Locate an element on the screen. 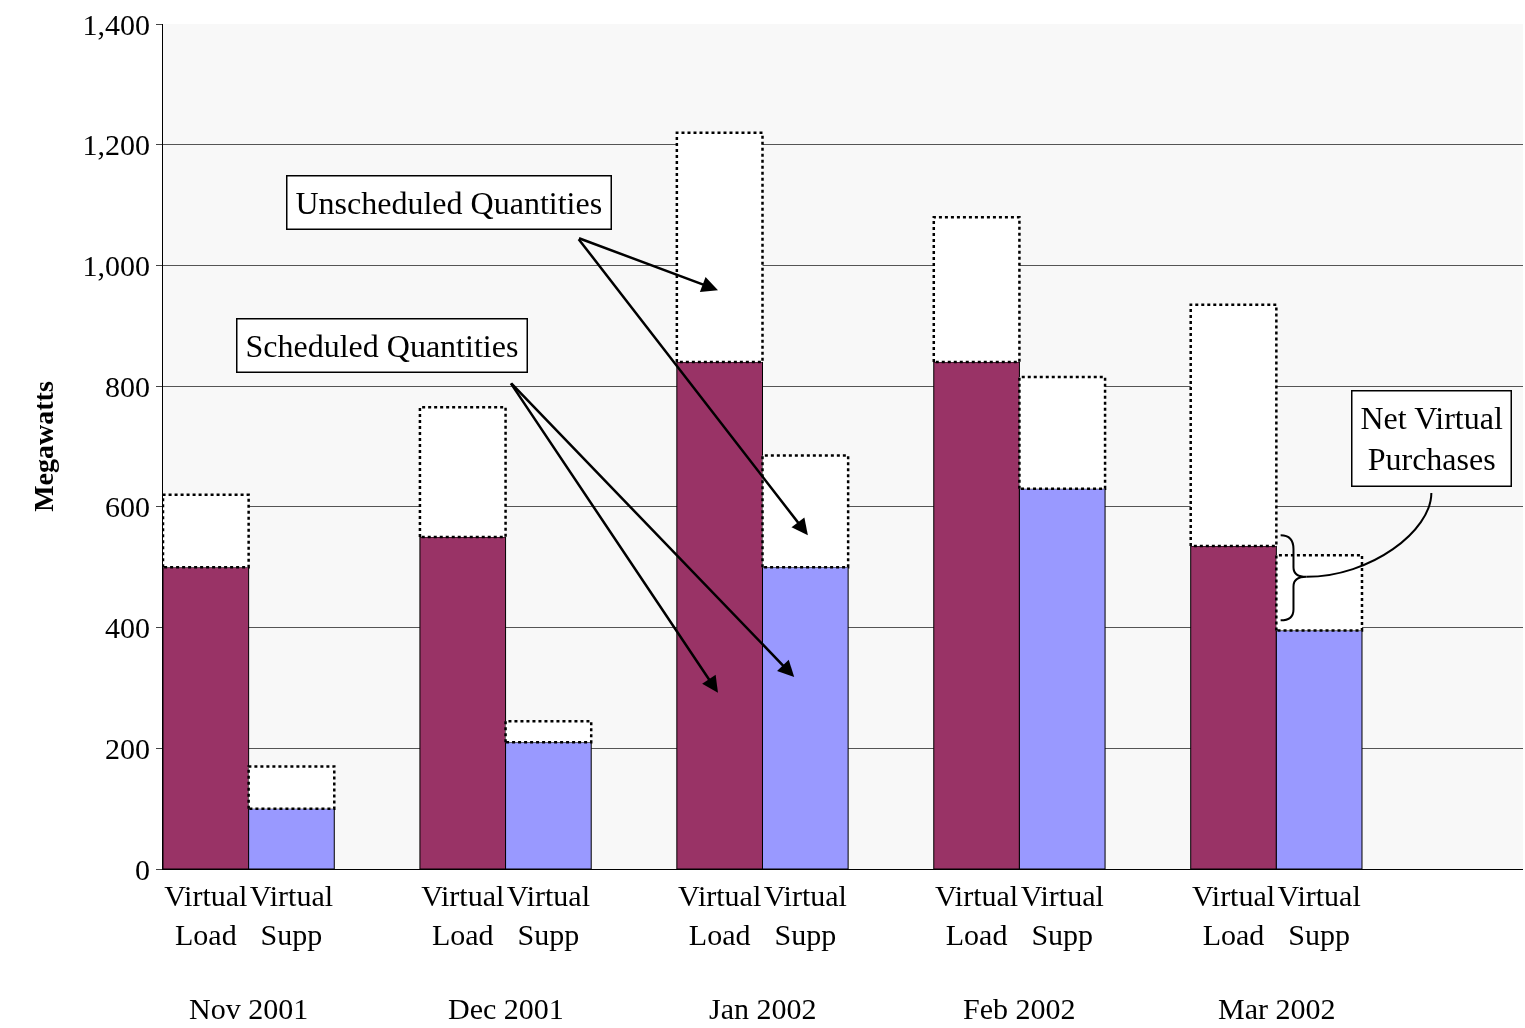 The image size is (1525, 1028). y-axis-title: Megawatts is located at coordinates (44, 446).